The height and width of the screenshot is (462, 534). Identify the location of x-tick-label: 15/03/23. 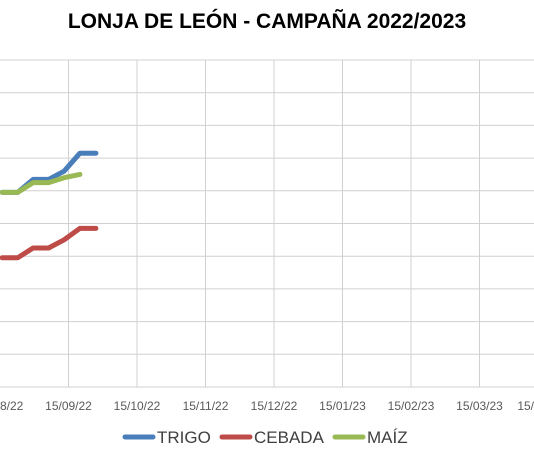
(479, 406).